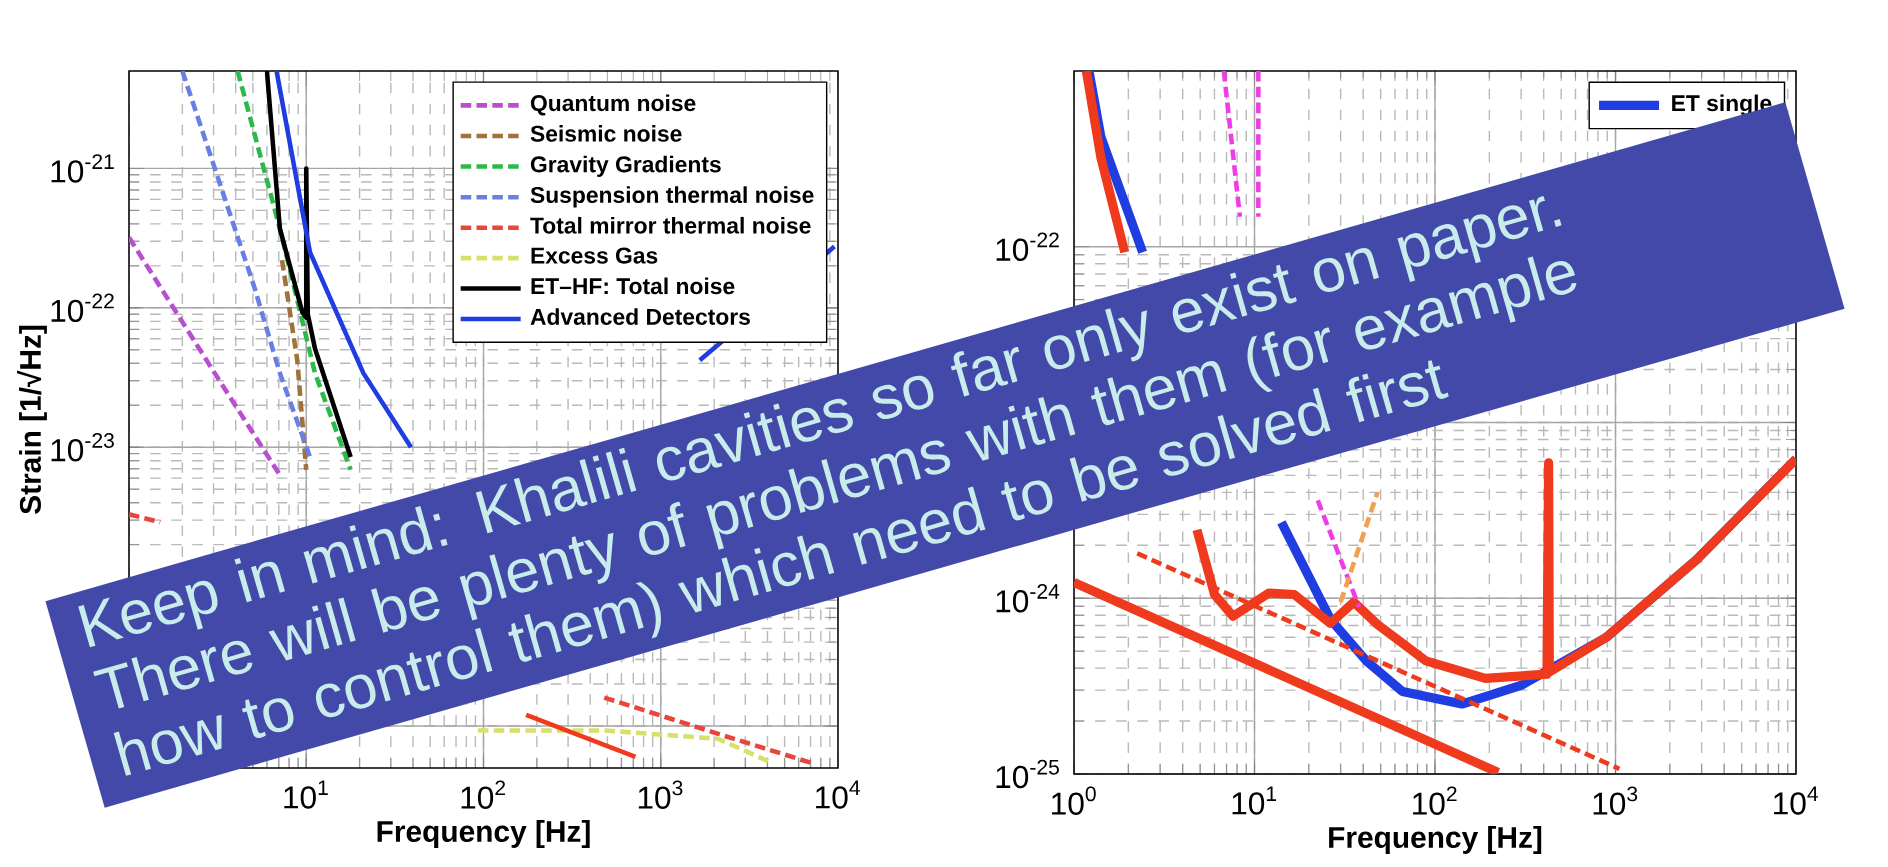  What do you see at coordinates (82, 168) in the screenshot?
I see `y-tick-label: 10$^{-21}$` at bounding box center [82, 168].